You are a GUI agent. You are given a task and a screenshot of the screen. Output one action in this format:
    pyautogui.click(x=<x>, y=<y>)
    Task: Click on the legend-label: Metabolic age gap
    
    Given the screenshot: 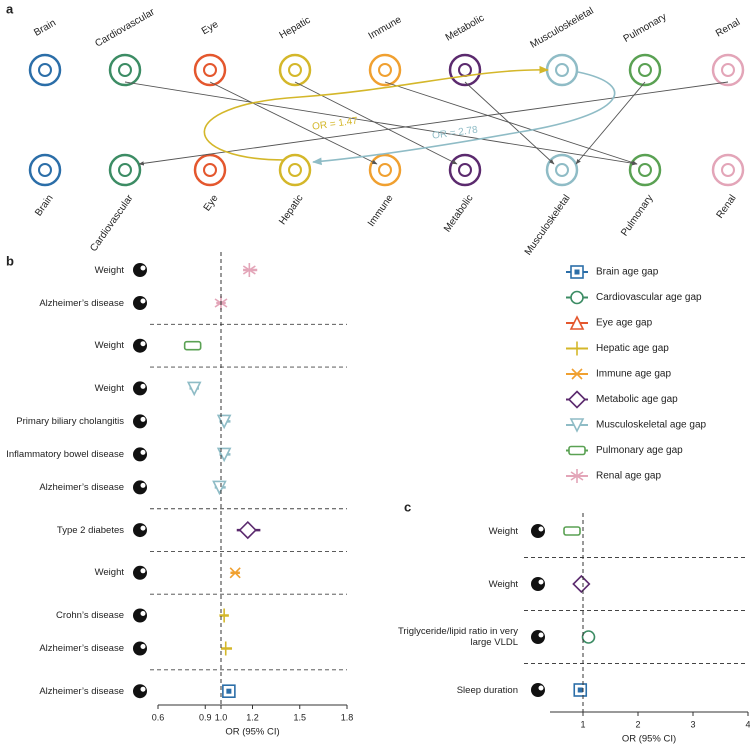 What is the action you would take?
    pyautogui.click(x=637, y=399)
    